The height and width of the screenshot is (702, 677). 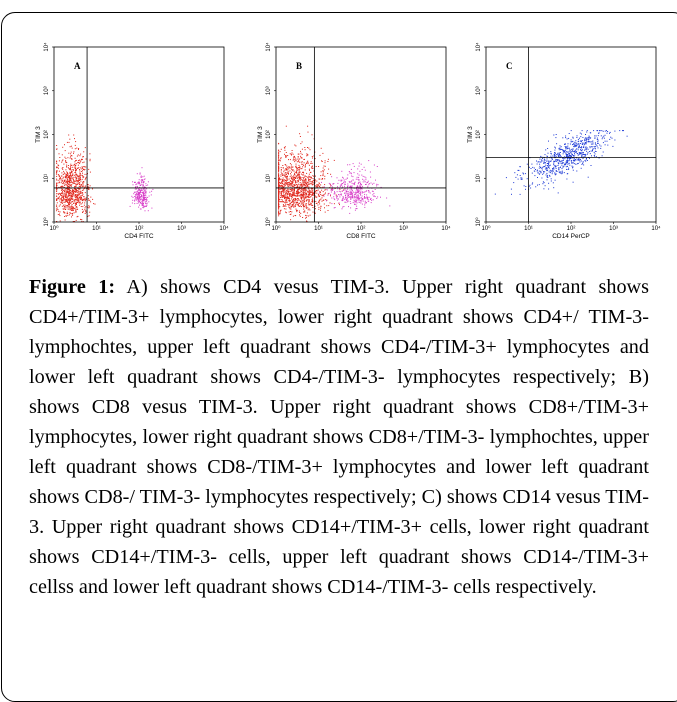 I want to click on x-tick-label: 10¹, so click(x=318, y=229).